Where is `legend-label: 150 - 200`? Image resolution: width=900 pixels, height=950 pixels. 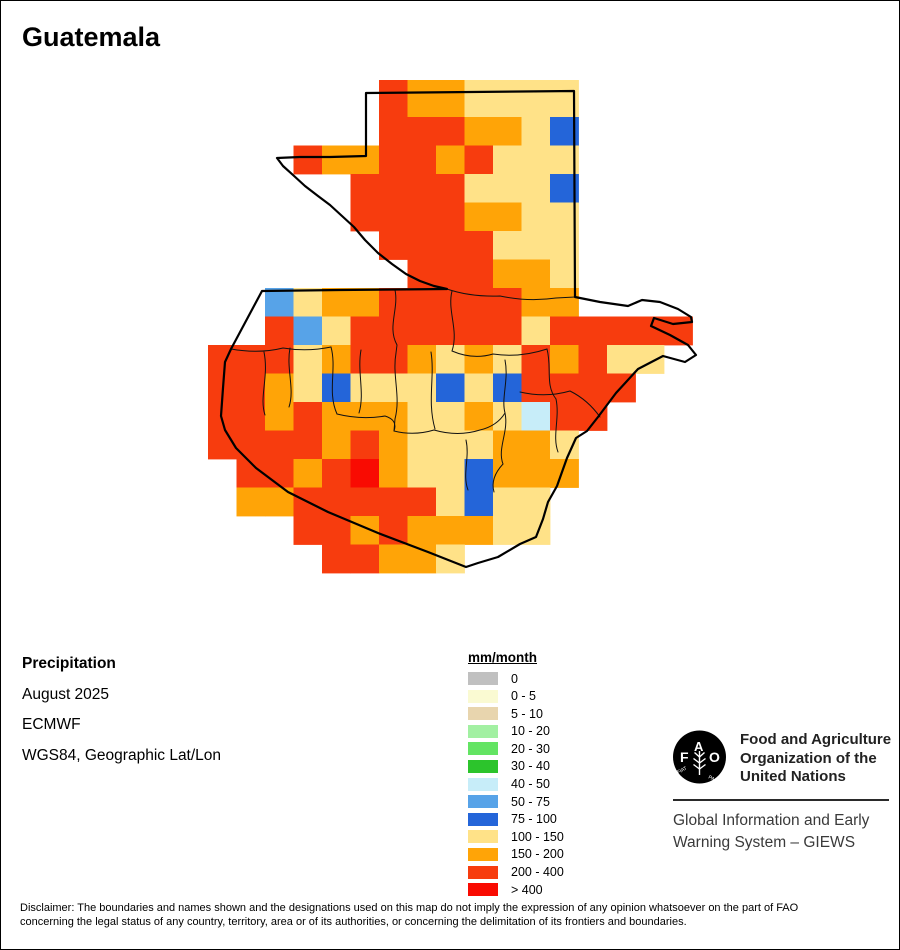
legend-label: 150 - 200 is located at coordinates (537, 854).